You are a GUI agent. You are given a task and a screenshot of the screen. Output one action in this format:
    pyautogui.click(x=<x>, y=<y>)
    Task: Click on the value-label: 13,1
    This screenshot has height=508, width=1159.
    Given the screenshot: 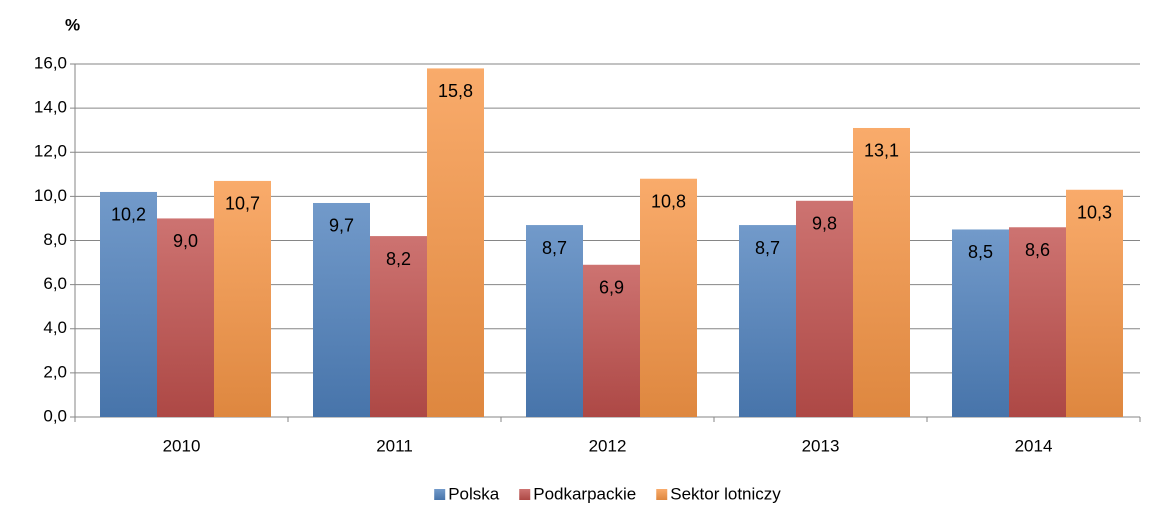 What is the action you would take?
    pyautogui.click(x=881, y=151)
    